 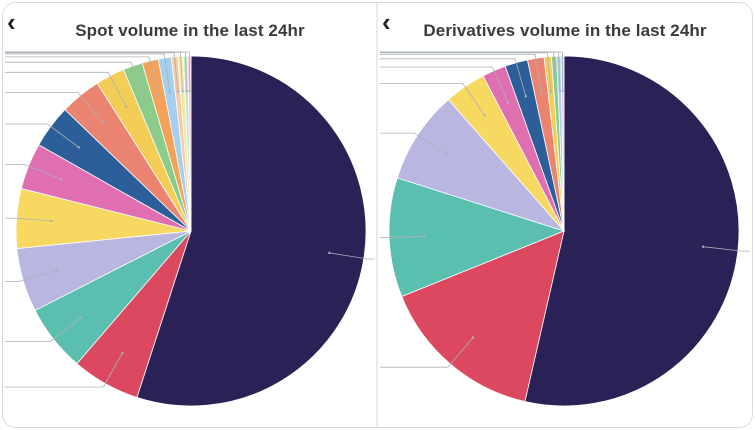 What do you see at coordinates (565, 30) in the screenshot?
I see `derivatives-chart-title: Derivatives volume in the last 24hr` at bounding box center [565, 30].